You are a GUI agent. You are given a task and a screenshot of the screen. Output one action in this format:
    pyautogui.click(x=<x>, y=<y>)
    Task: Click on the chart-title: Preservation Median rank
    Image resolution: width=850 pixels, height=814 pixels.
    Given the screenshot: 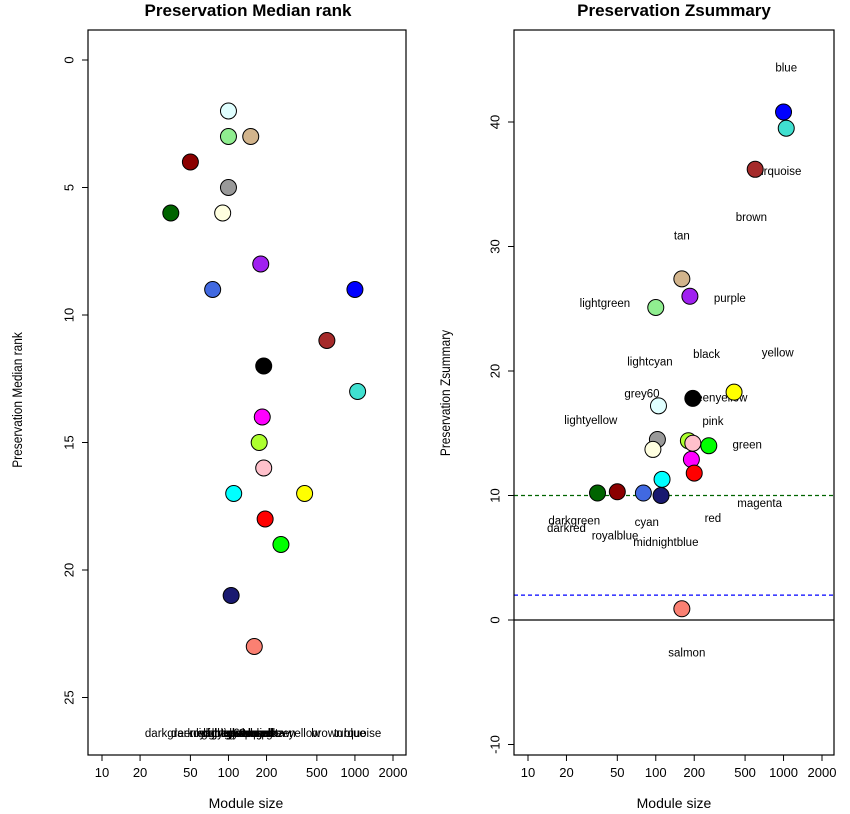 What is the action you would take?
    pyautogui.click(x=248, y=10)
    